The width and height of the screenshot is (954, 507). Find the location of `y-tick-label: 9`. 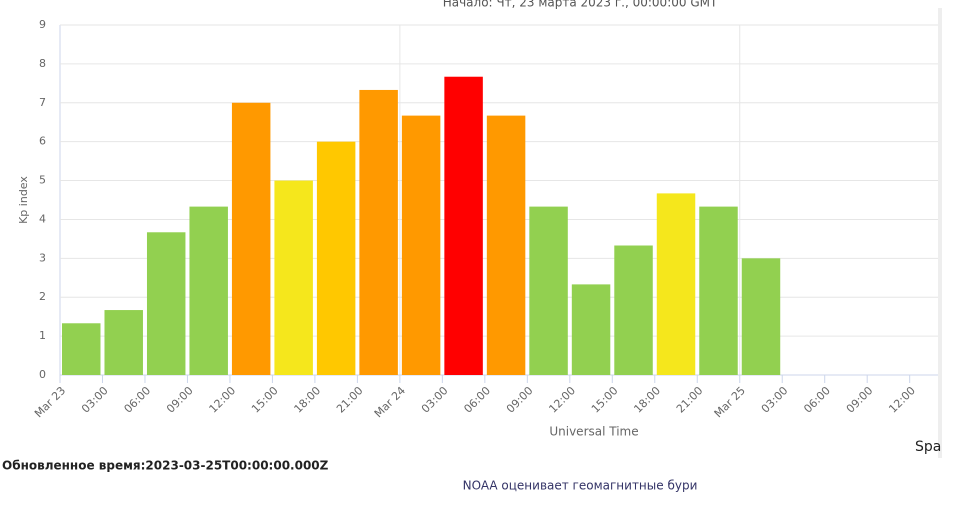

y-tick-label: 9 is located at coordinates (42, 24).